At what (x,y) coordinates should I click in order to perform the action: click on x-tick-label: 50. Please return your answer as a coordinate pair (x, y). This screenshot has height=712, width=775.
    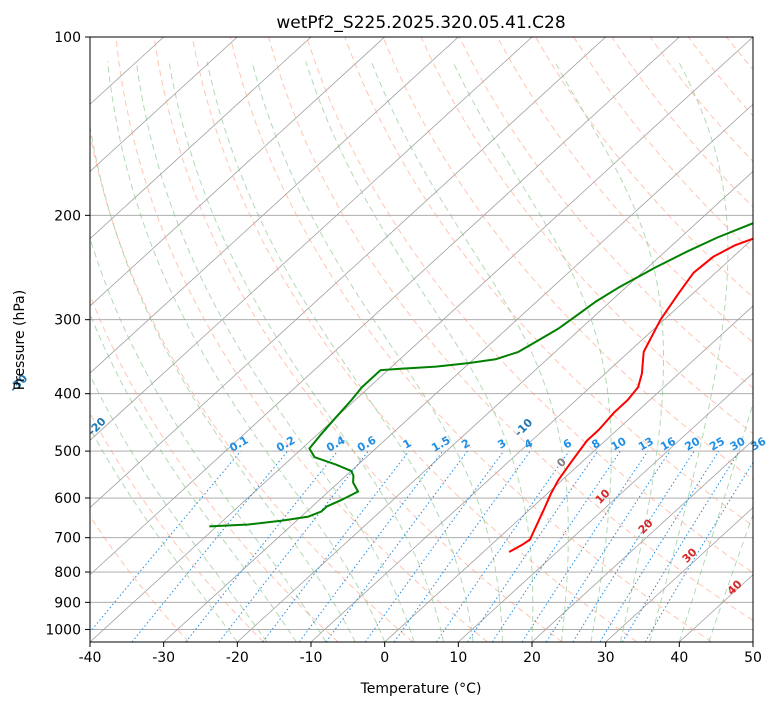
    Looking at the image, I should click on (753, 658).